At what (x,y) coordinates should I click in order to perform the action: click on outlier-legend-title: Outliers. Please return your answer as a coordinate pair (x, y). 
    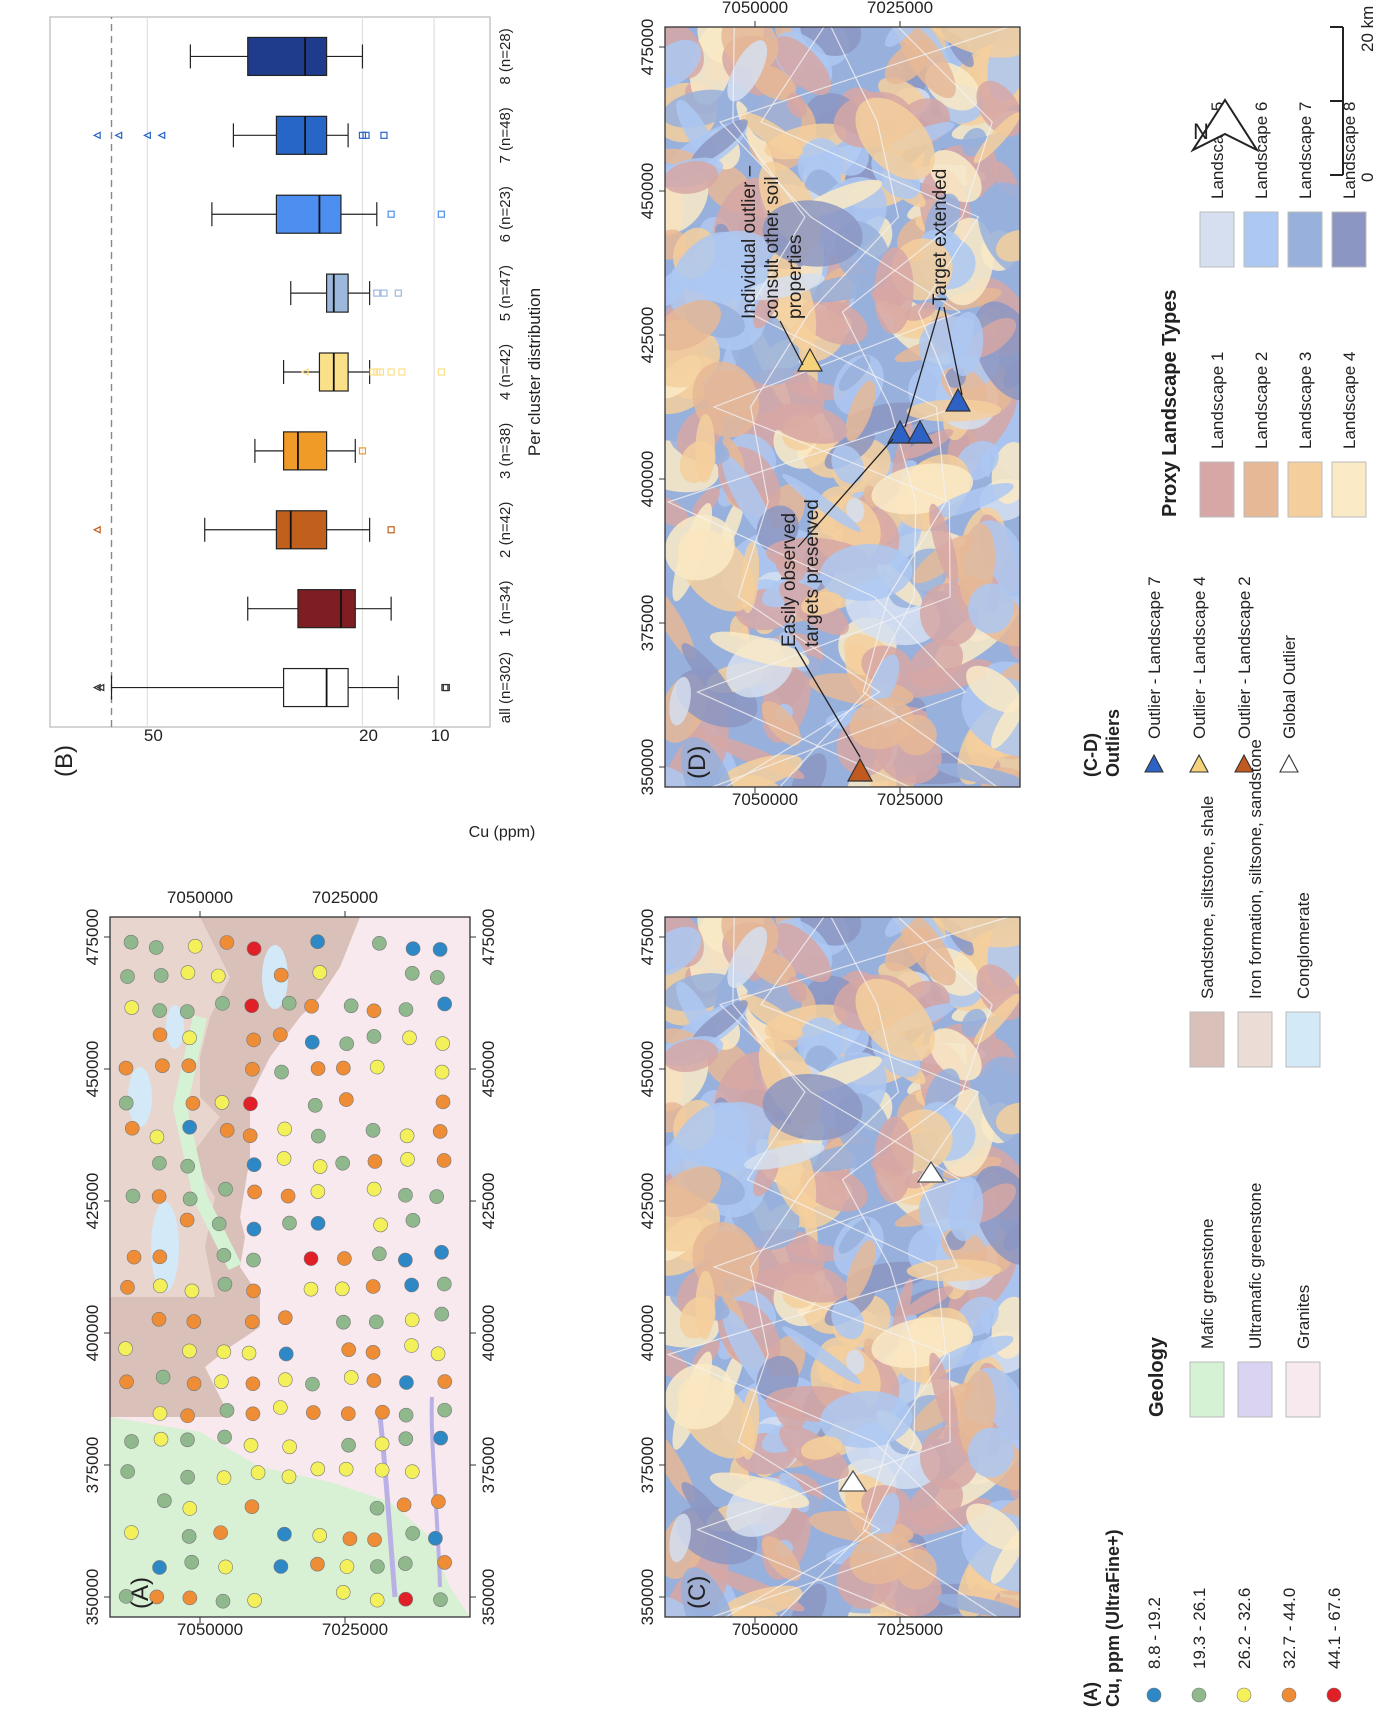
    Looking at the image, I should click on (1113, 743).